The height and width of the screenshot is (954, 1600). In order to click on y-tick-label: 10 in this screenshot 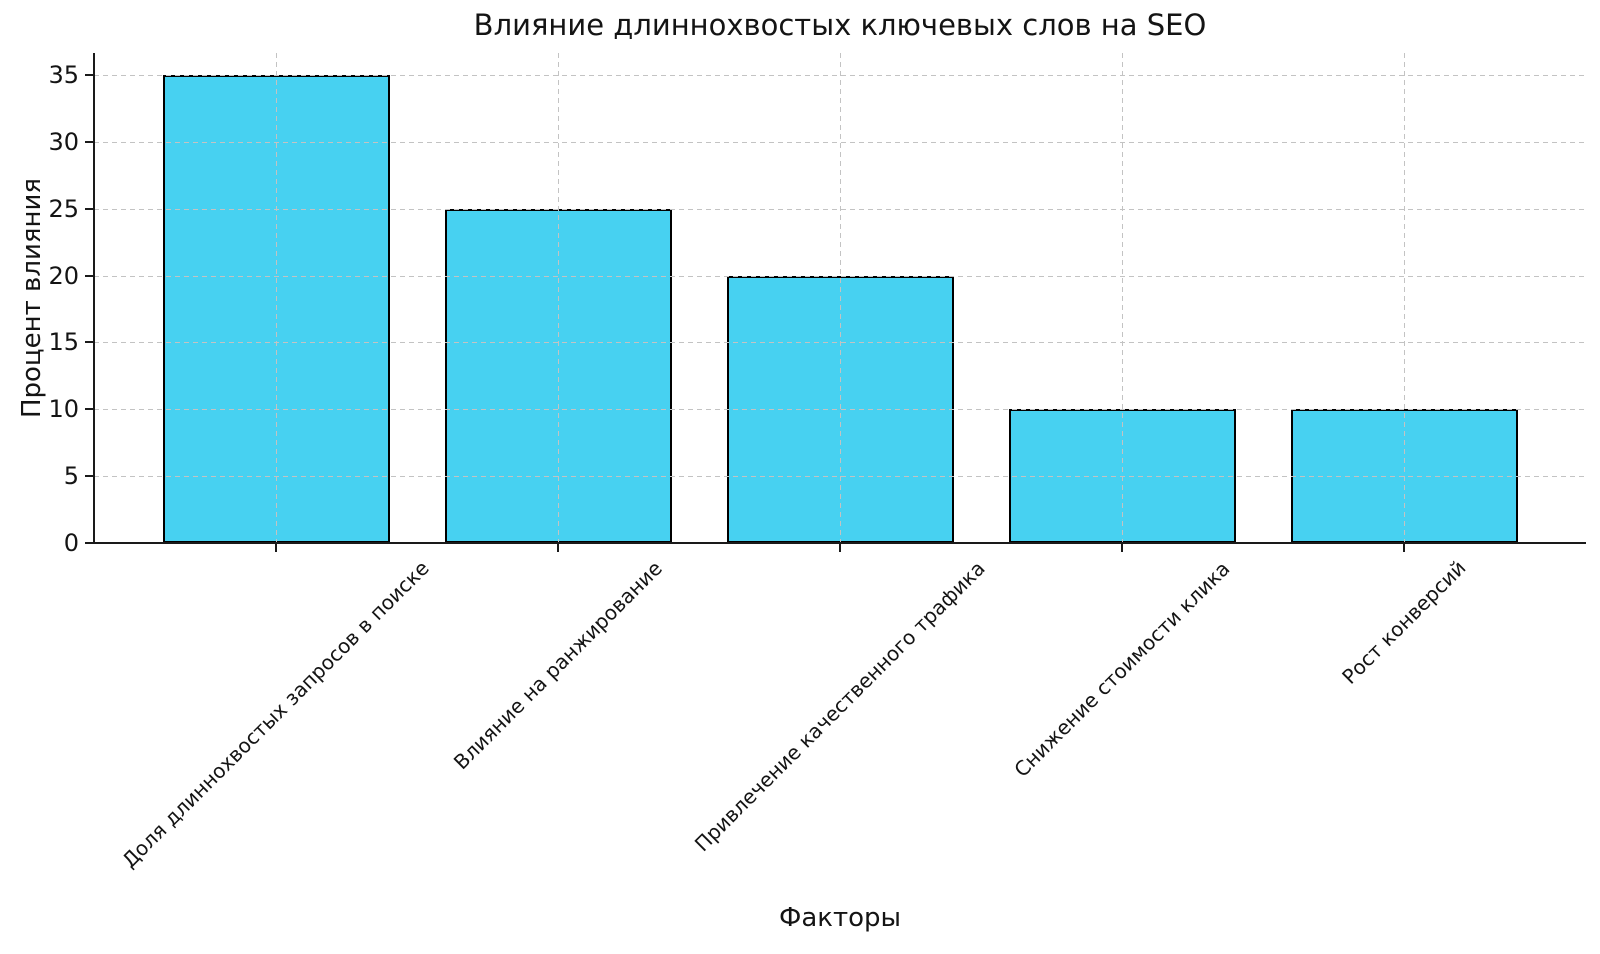, I will do `click(63, 409)`.